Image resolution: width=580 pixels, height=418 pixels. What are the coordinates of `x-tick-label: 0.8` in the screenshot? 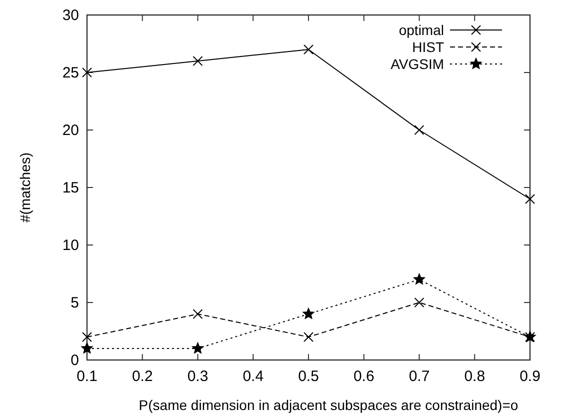 It's located at (475, 376).